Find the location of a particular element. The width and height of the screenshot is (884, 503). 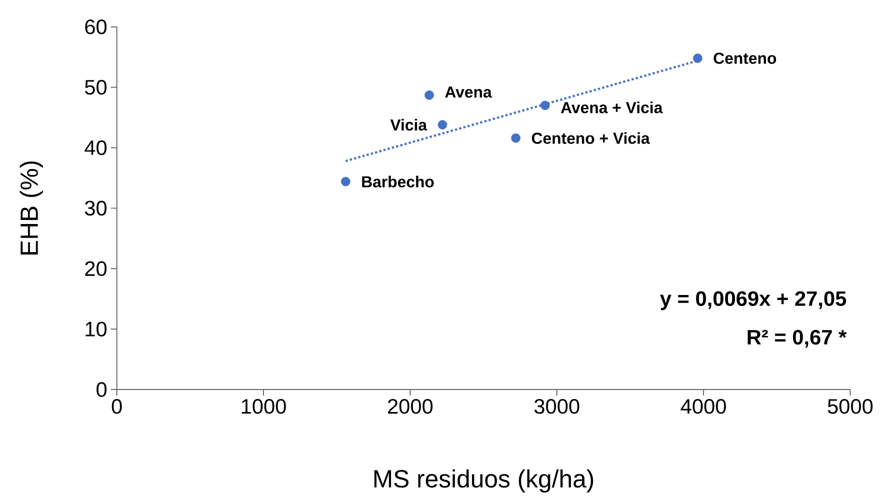

y-tick-label: 40 is located at coordinates (95, 148).